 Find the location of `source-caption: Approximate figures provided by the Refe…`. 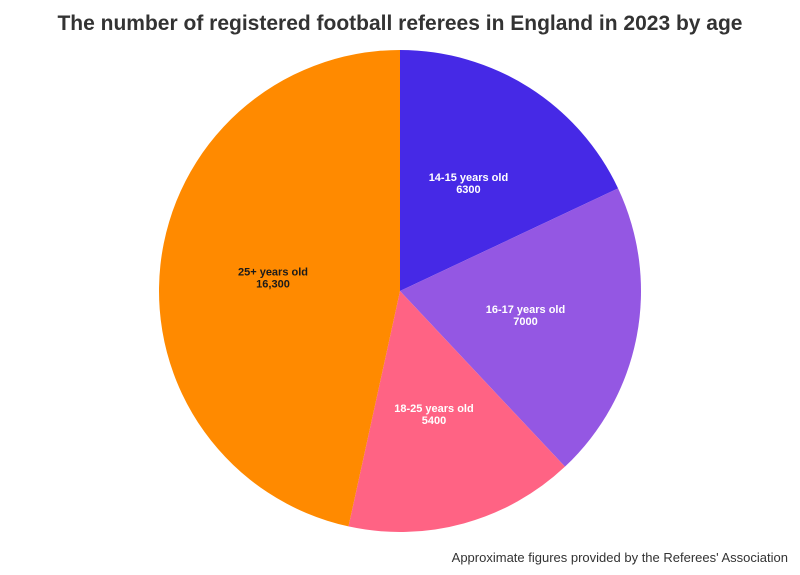

source-caption: Approximate figures provided by the Refe… is located at coordinates (619, 557).